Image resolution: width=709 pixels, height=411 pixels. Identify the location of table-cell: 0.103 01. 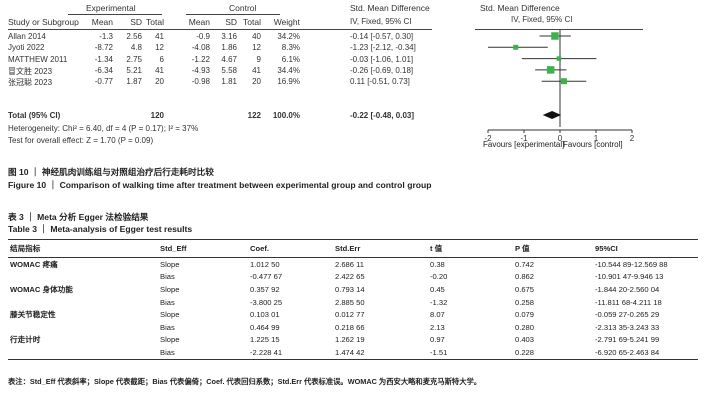
(265, 315).